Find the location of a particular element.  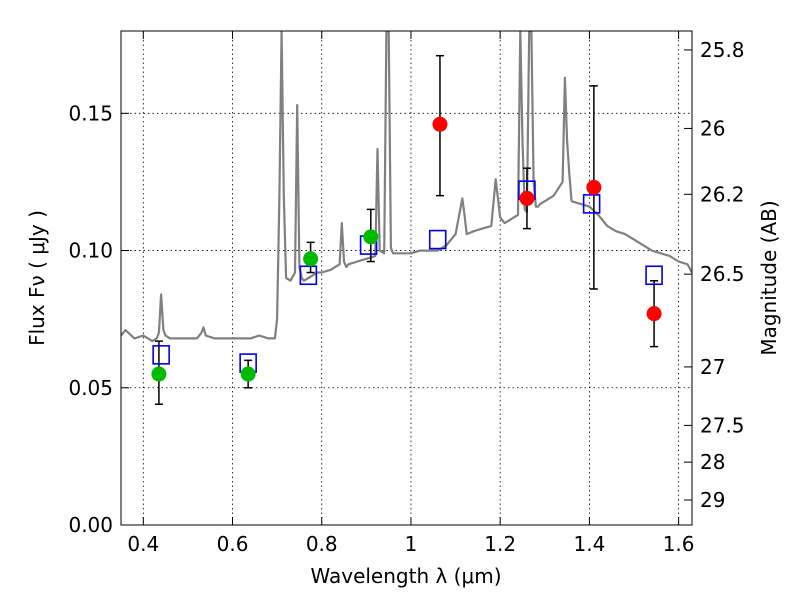

x-tick-label: 0.6 is located at coordinates (233, 544).